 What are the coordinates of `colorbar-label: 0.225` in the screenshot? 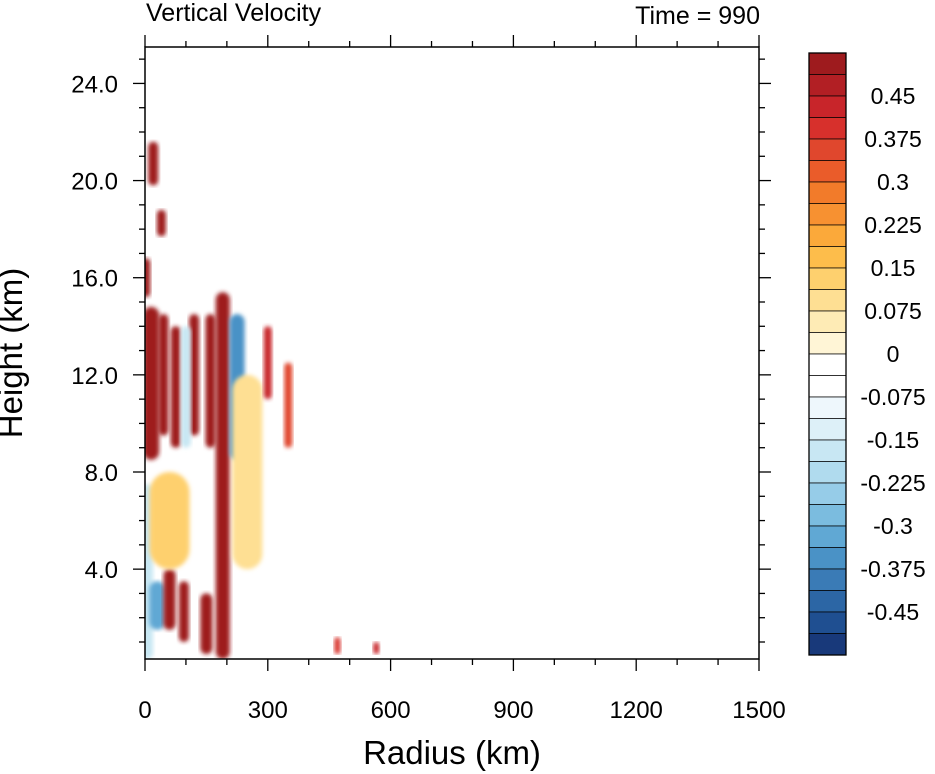 It's located at (893, 225).